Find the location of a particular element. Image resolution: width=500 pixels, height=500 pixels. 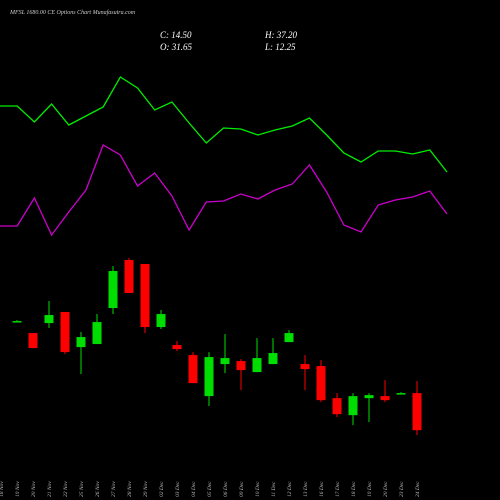

annotation: H: 37.20 is located at coordinates (280, 35).